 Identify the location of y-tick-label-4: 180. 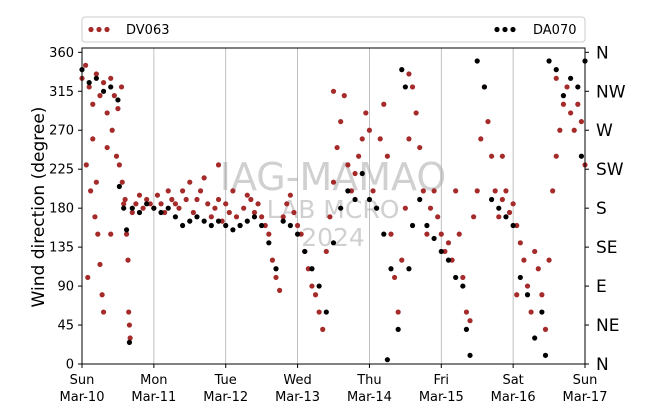
(61, 209).